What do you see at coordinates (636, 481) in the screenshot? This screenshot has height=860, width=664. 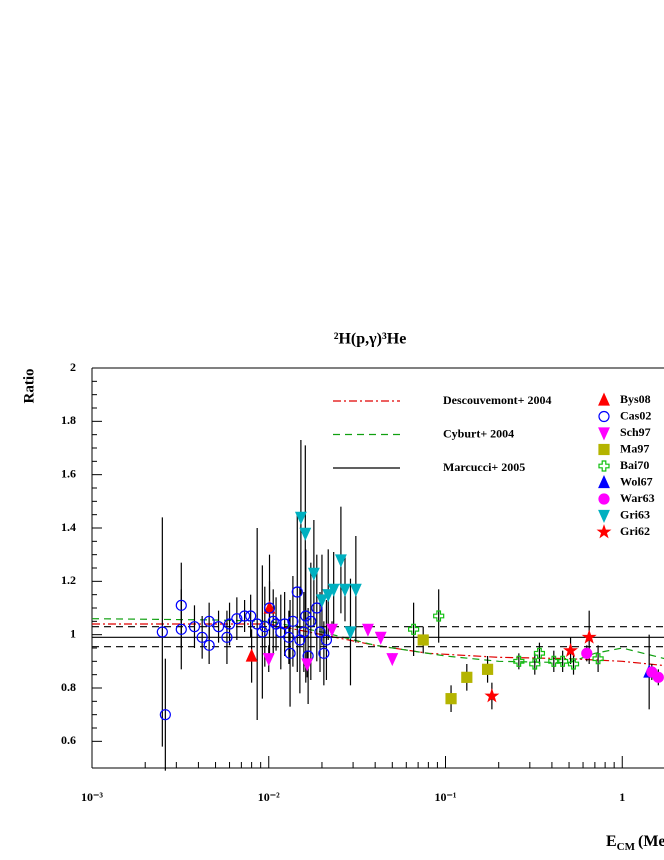 I see `legend-label: Wol67` at bounding box center [636, 481].